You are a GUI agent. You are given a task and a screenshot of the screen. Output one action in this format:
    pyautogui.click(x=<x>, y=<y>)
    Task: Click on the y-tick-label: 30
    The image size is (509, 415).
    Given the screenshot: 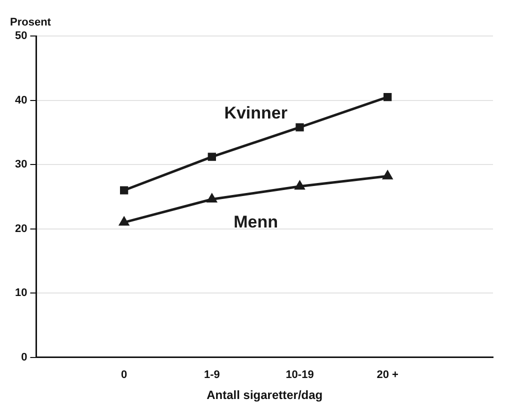 What is the action you would take?
    pyautogui.click(x=21, y=164)
    